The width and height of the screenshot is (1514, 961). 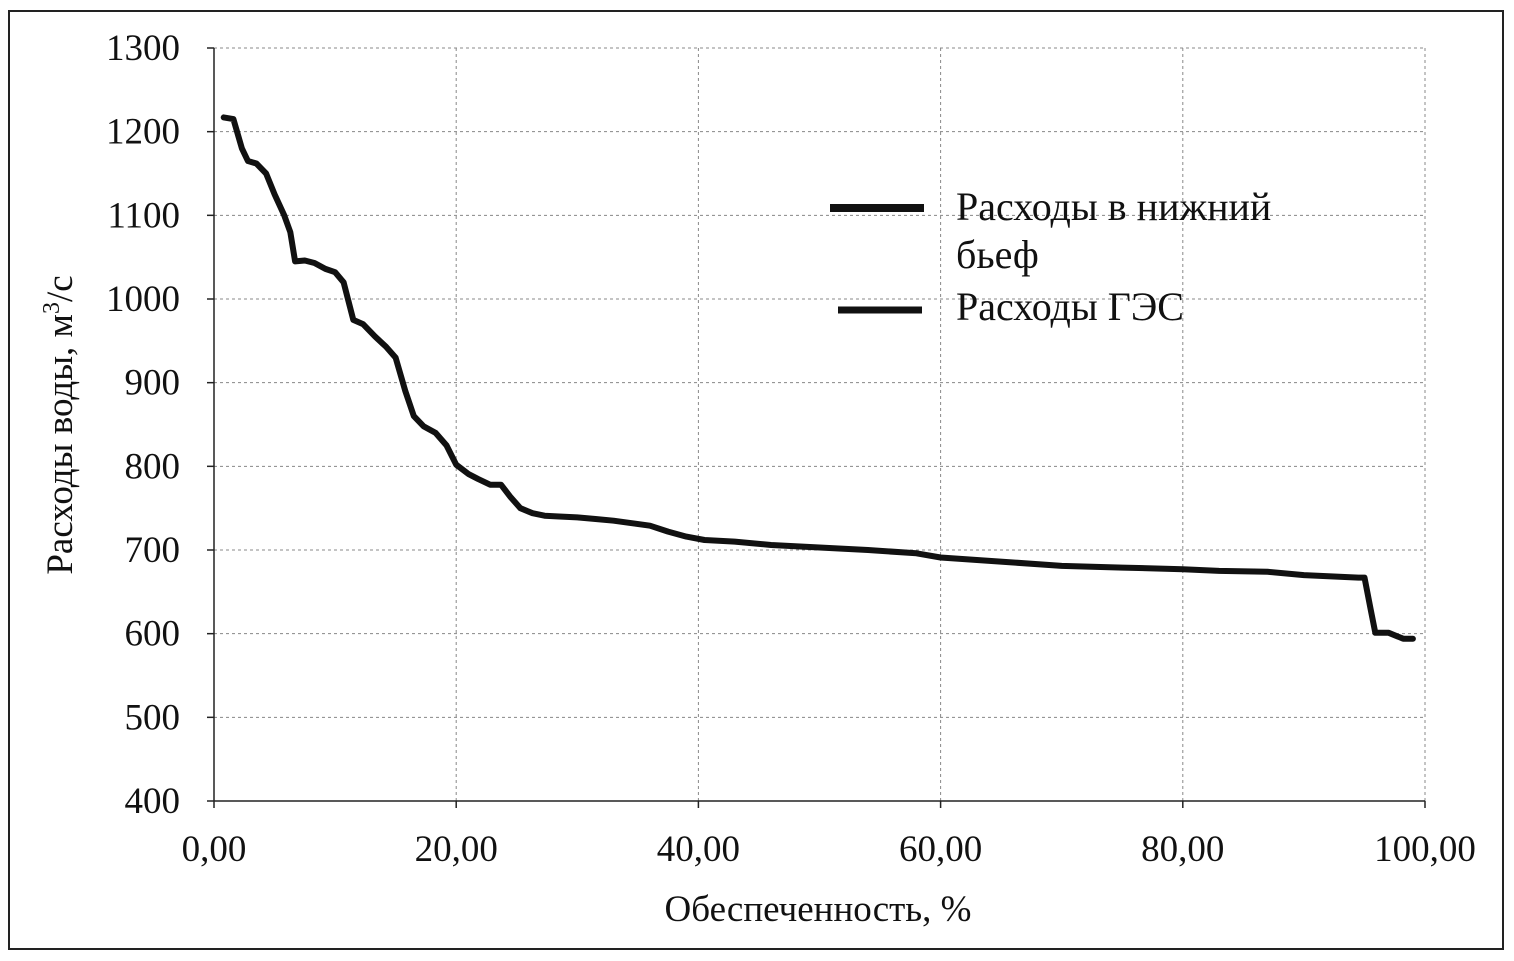 I want to click on legend: Расходы в нижний бьеф Расходы ГЭС, so click(x=1050, y=256).